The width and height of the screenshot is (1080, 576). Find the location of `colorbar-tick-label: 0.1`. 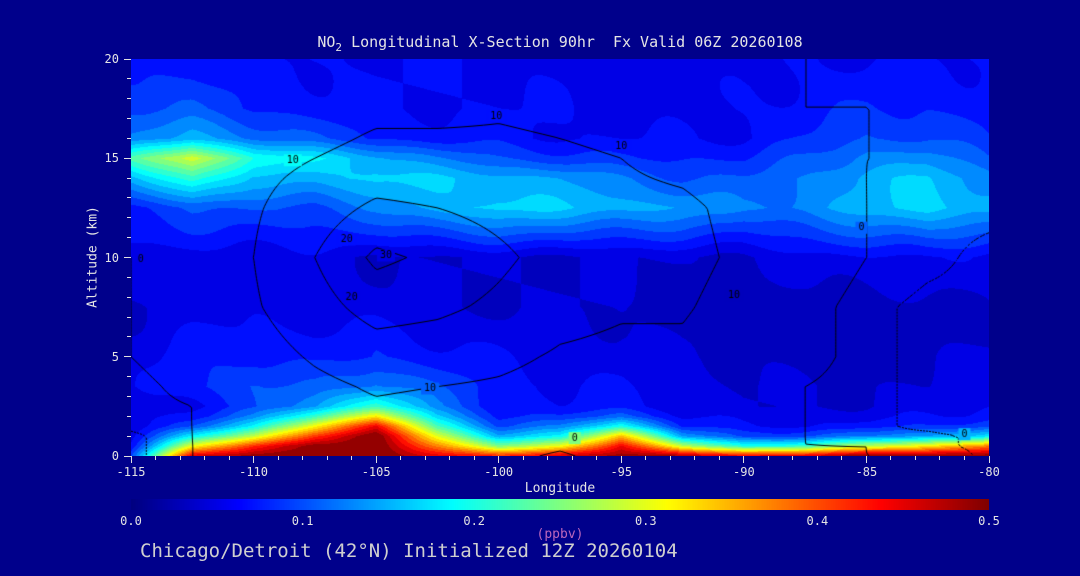

colorbar-tick-label: 0.1 is located at coordinates (302, 521).